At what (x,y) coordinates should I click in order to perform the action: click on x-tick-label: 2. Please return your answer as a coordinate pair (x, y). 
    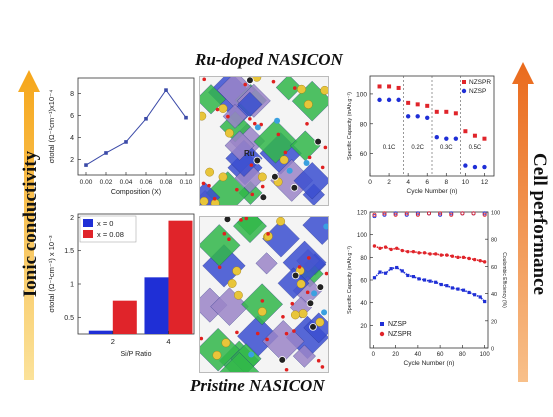
    Looking at the image, I should click on (113, 341).